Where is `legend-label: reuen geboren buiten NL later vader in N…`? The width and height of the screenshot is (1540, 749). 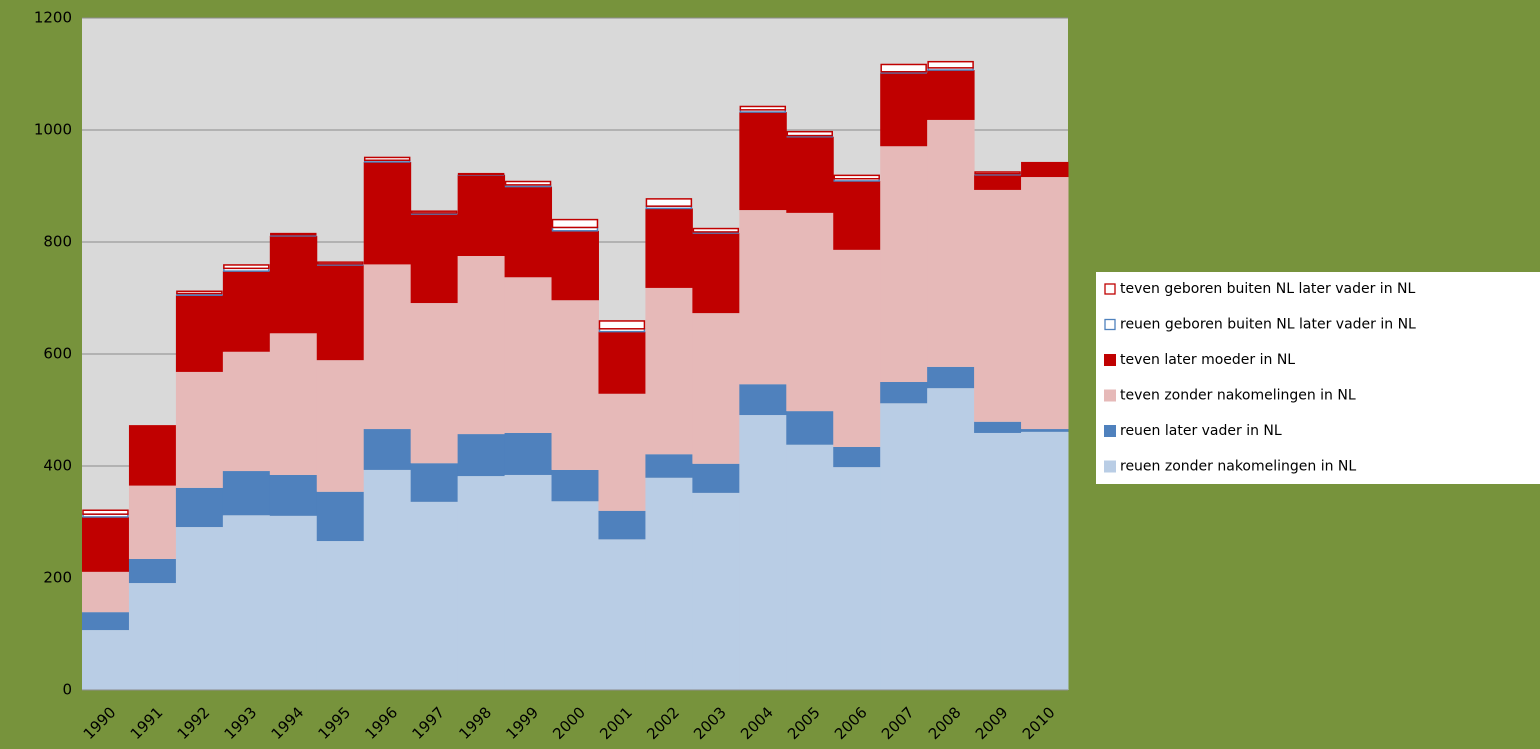 legend-label: reuen geboren buiten NL later vader in N… is located at coordinates (1268, 325).